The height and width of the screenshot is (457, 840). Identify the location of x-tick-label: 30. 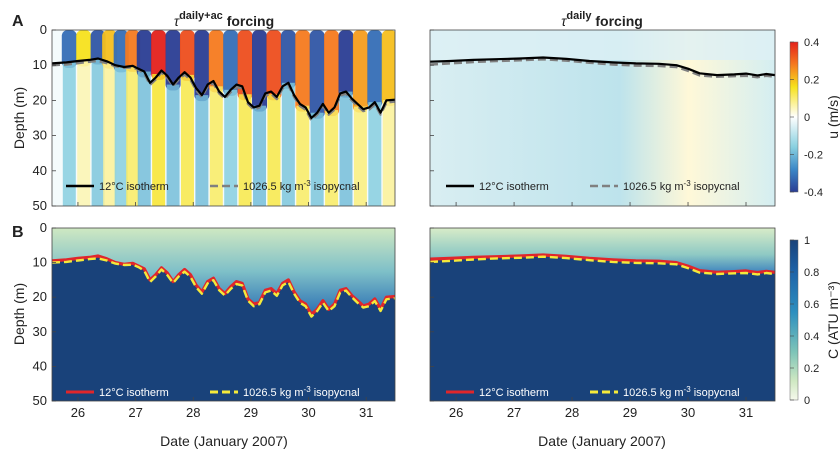
(308, 412).